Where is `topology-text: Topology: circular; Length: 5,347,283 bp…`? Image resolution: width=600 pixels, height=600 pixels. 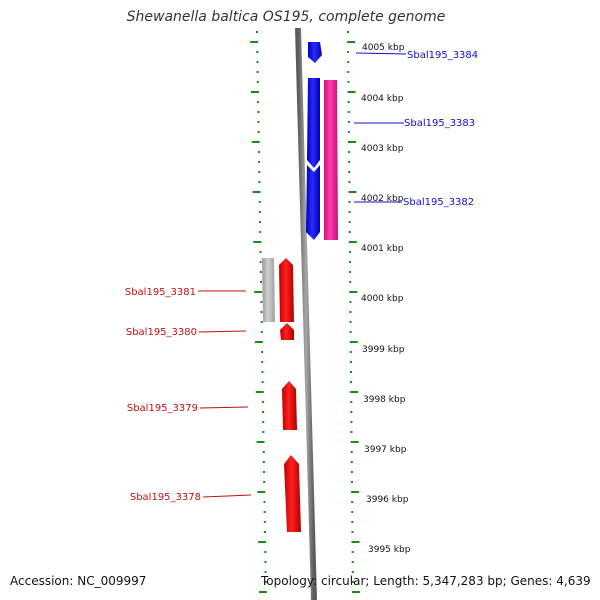
topology-text: Topology: circular; Length: 5,347,283 bp… is located at coordinates (426, 581).